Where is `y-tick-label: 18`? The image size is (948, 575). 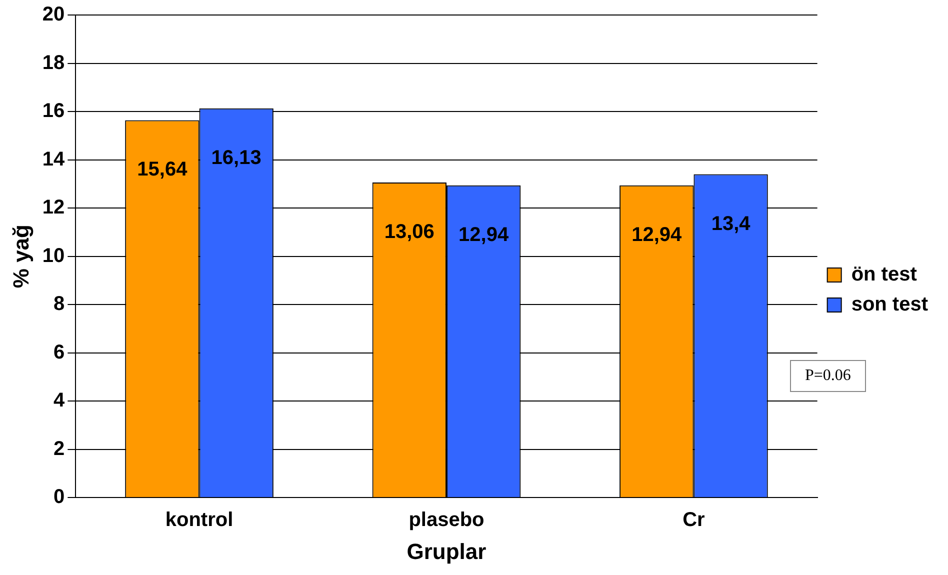
y-tick-label: 18 is located at coordinates (53, 63).